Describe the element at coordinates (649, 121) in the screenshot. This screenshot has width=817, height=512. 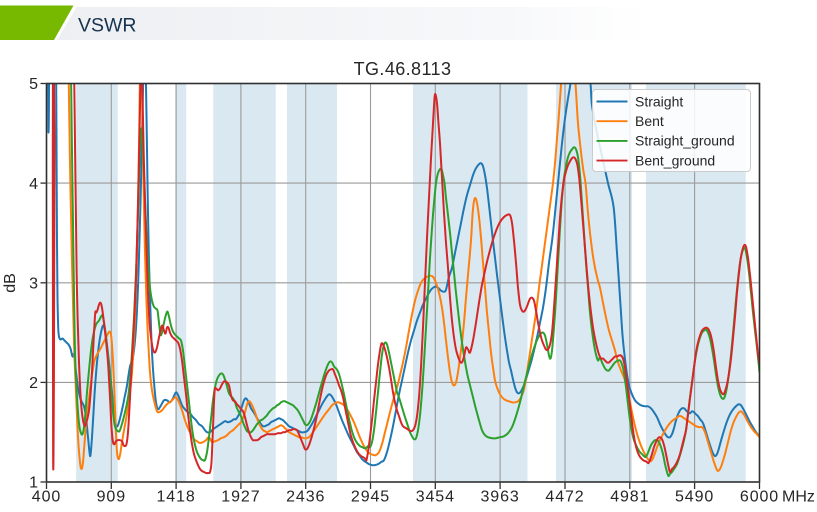
I see `svg-text: Bent` at that location.